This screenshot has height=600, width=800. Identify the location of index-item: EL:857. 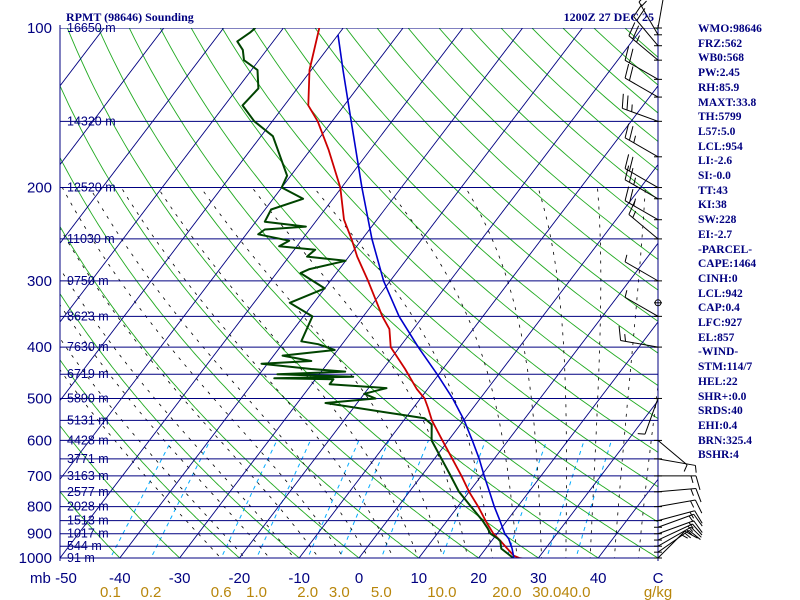
(716, 337).